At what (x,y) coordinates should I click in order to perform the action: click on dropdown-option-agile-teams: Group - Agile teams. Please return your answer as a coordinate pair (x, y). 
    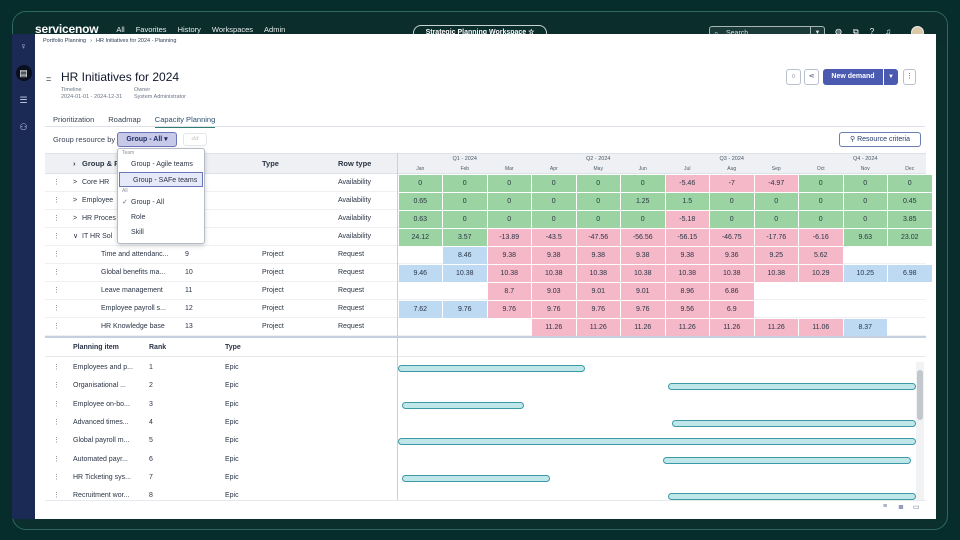
    Looking at the image, I should click on (162, 164).